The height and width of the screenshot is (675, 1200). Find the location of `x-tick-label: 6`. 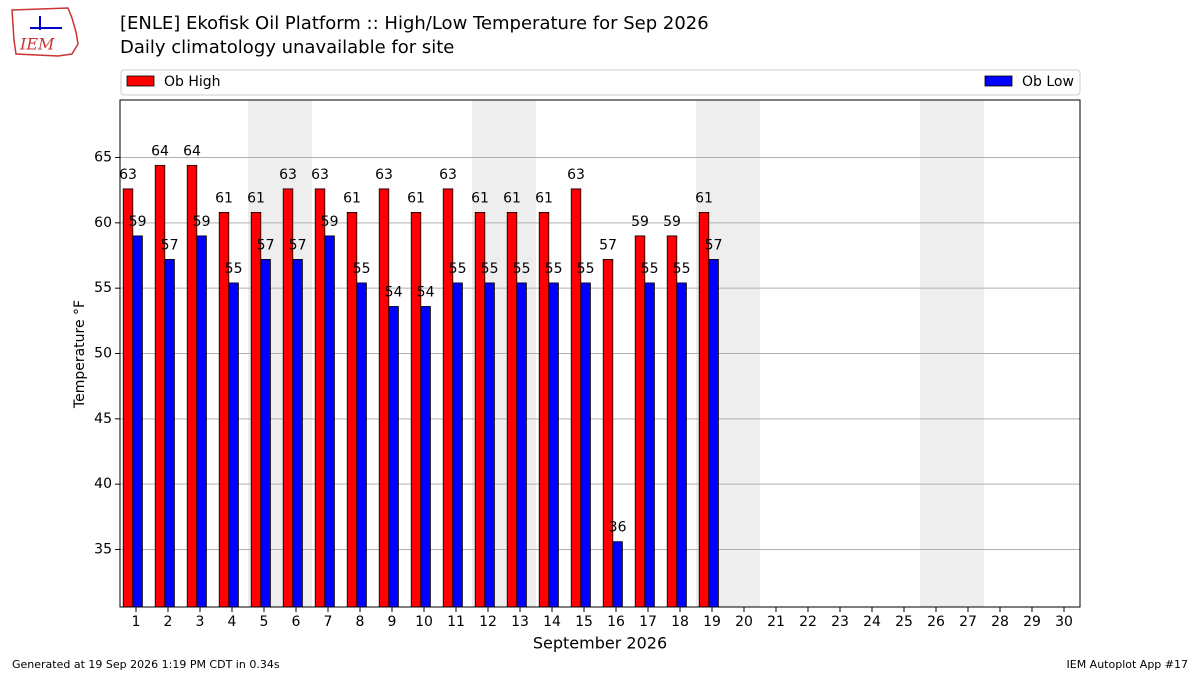

x-tick-label: 6 is located at coordinates (296, 622).